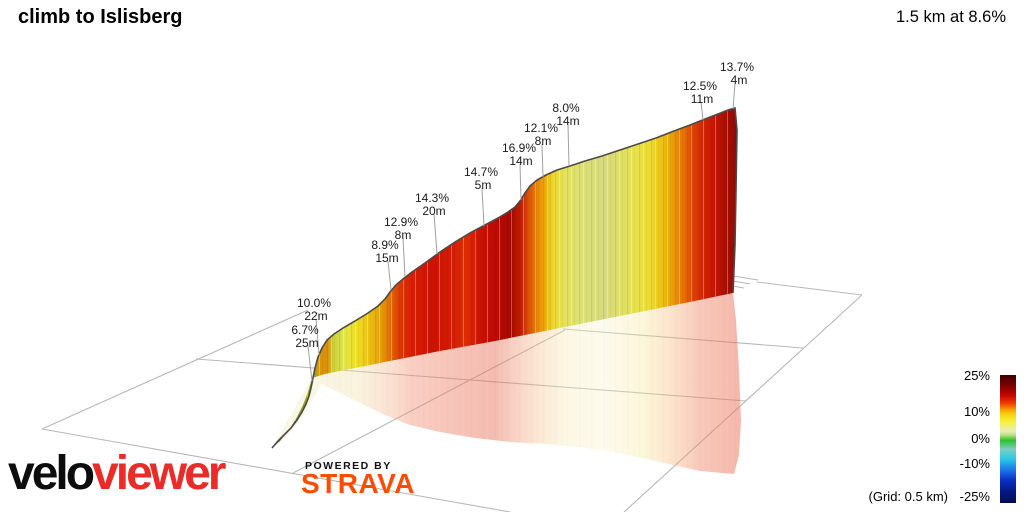 Image resolution: width=1024 pixels, height=512 pixels. I want to click on segment-height: 11m, so click(702, 99).